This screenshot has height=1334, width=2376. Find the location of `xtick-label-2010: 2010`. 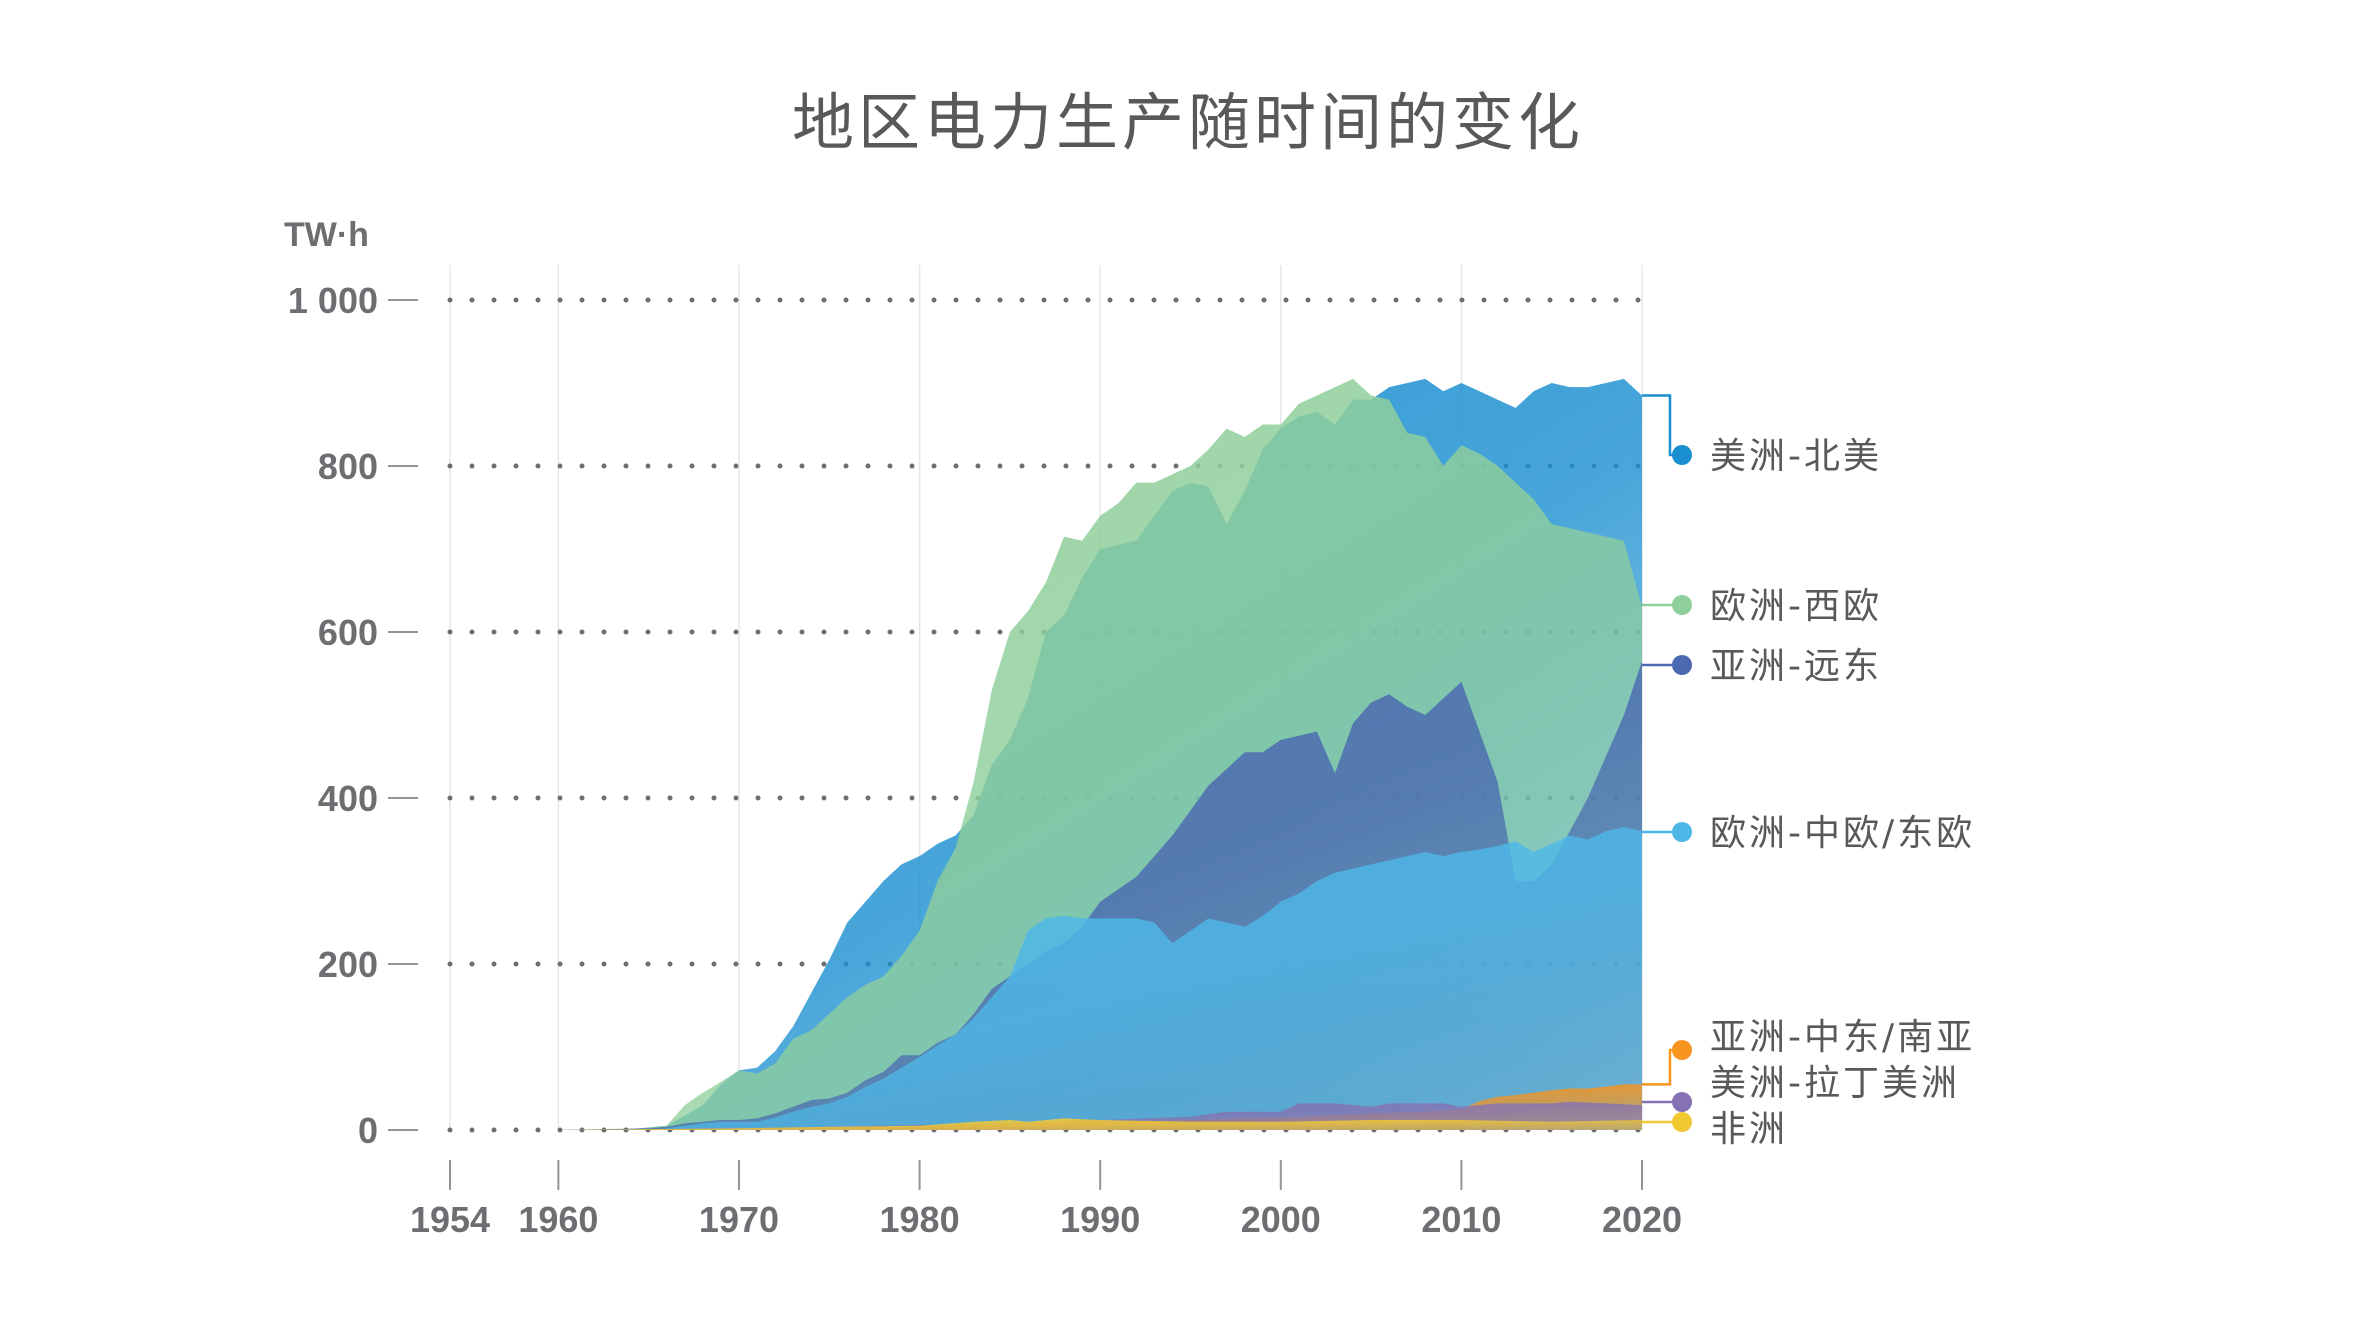

xtick-label-2010: 2010 is located at coordinates (1461, 1219).